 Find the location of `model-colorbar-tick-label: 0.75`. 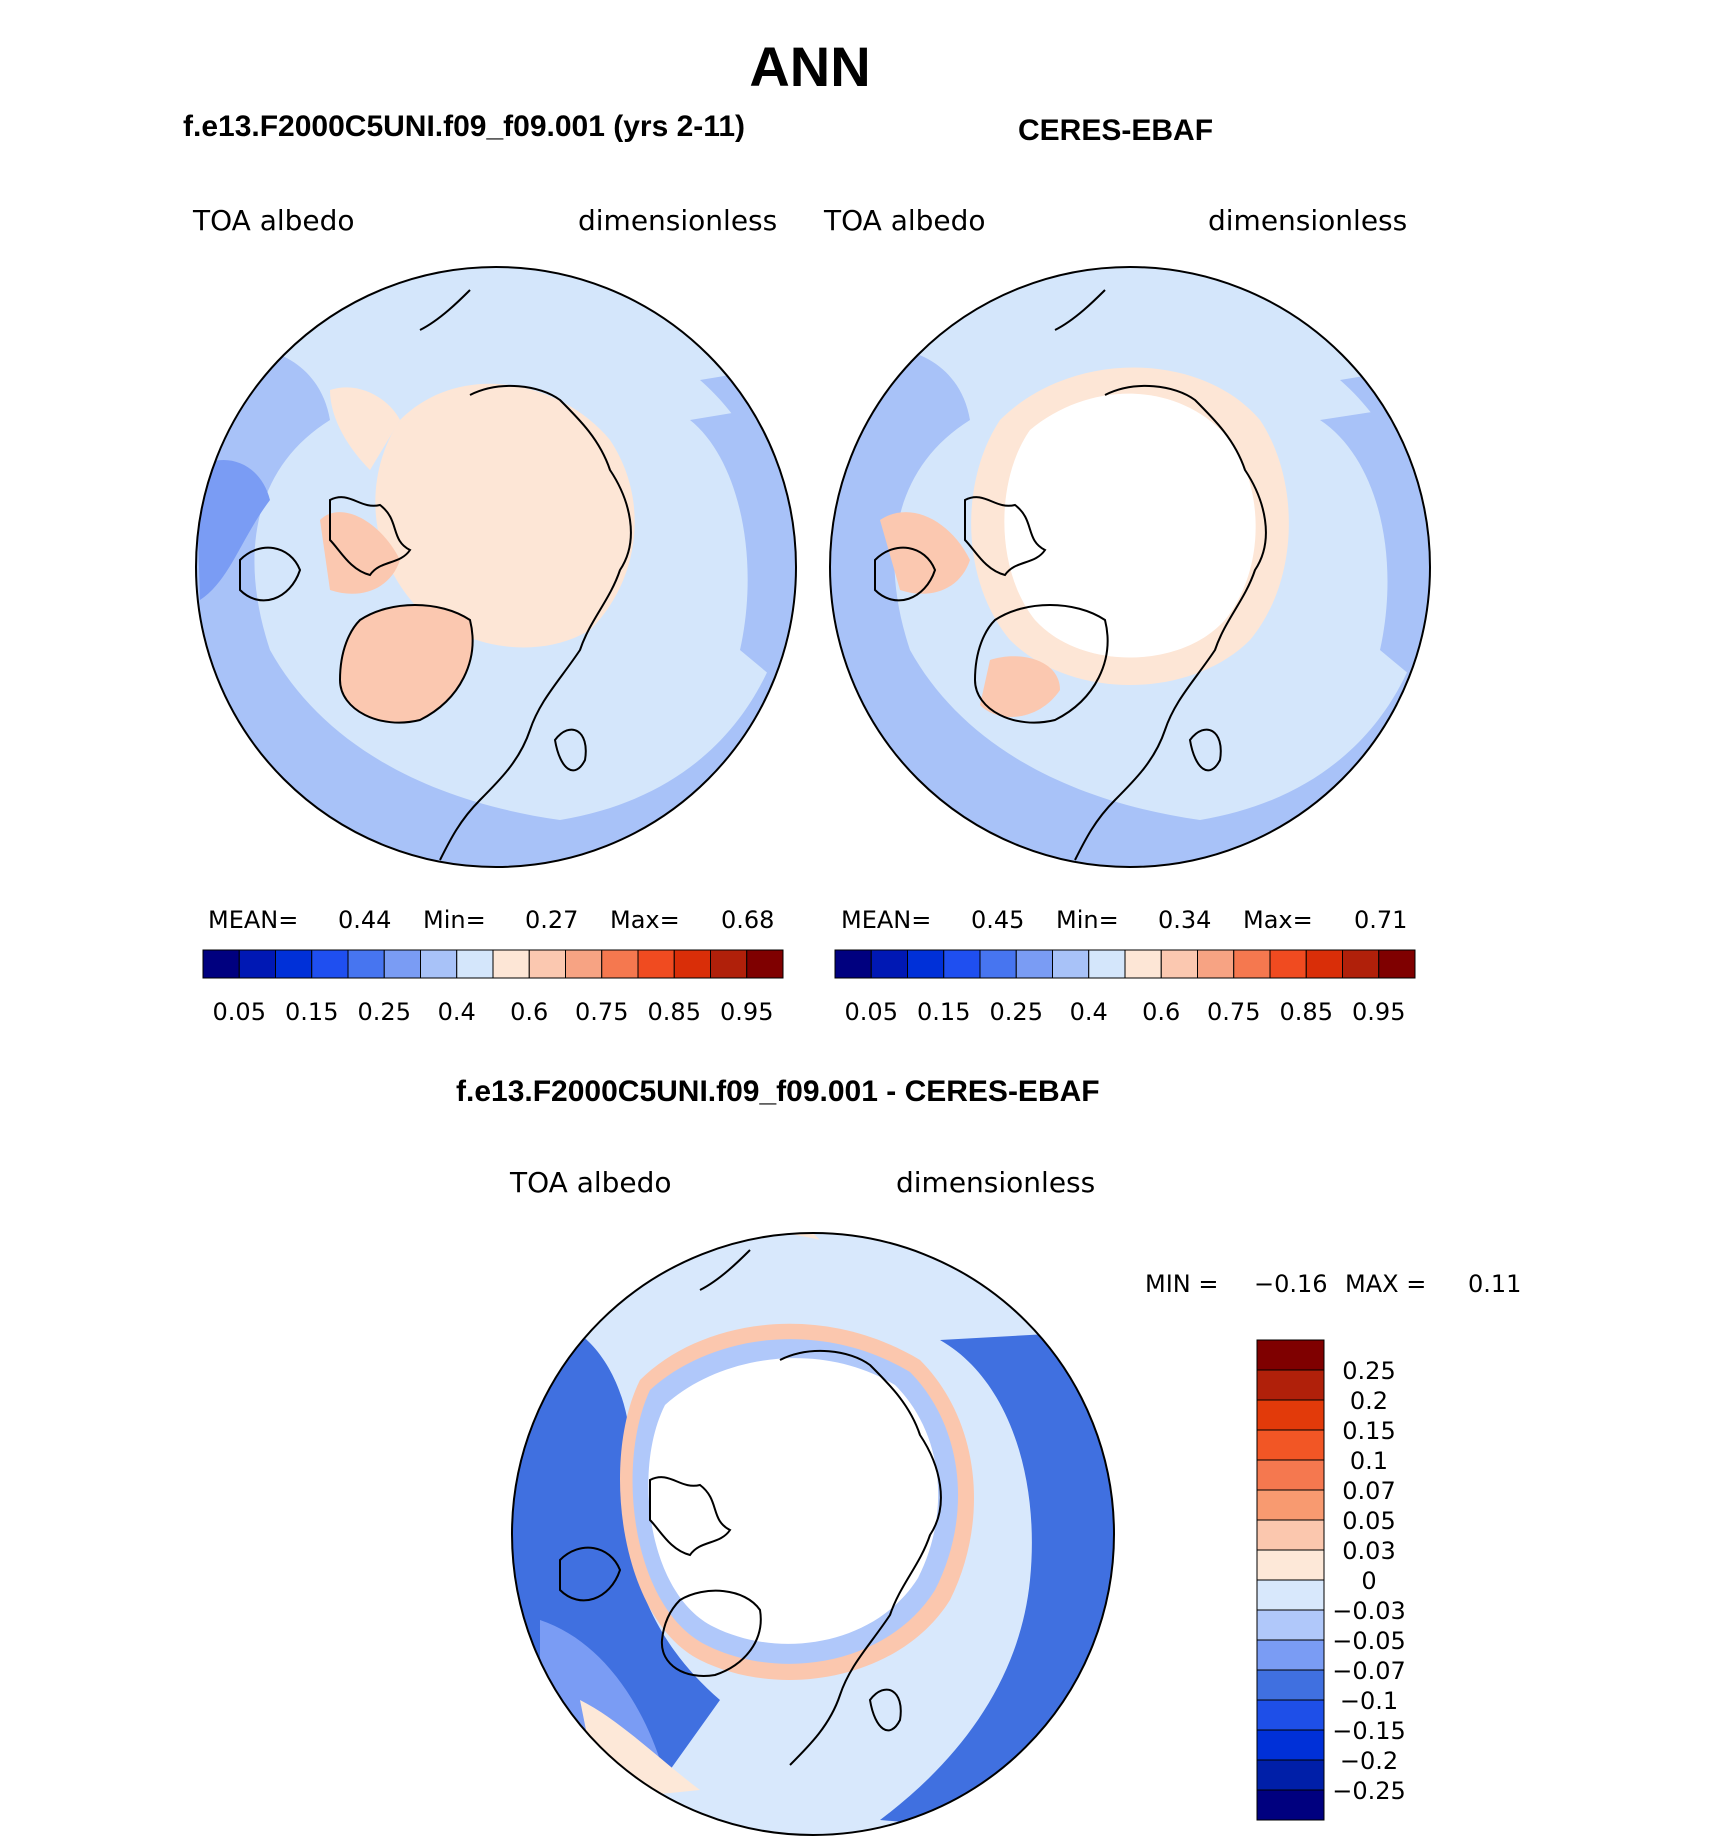

model-colorbar-tick-label: 0.75 is located at coordinates (601, 1012).